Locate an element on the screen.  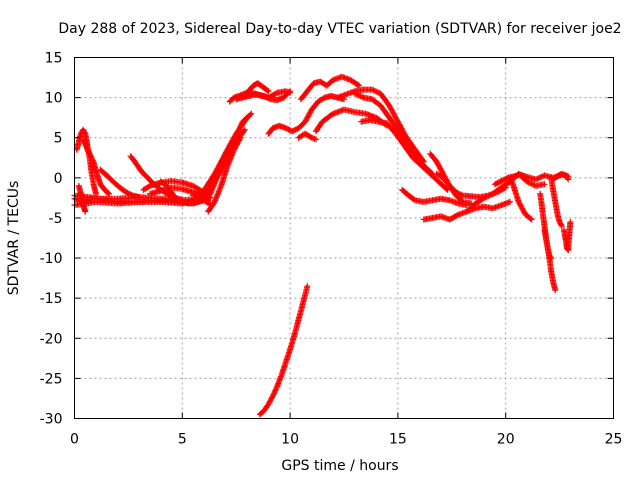
y-tick-label: -15 is located at coordinates (51, 299).